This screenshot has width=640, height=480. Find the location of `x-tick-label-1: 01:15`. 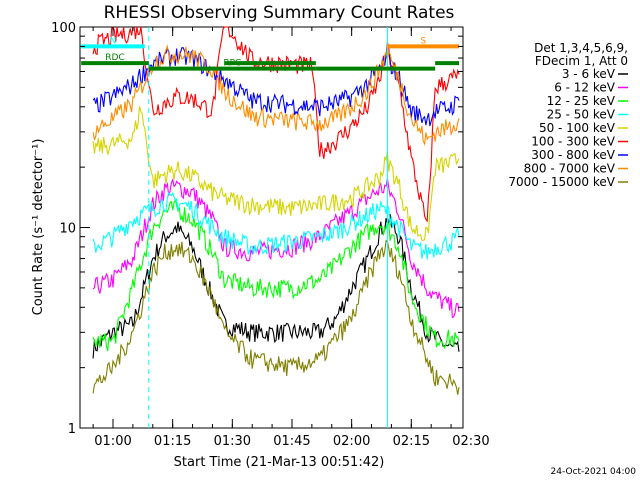

x-tick-label-1: 01:15 is located at coordinates (172, 441).